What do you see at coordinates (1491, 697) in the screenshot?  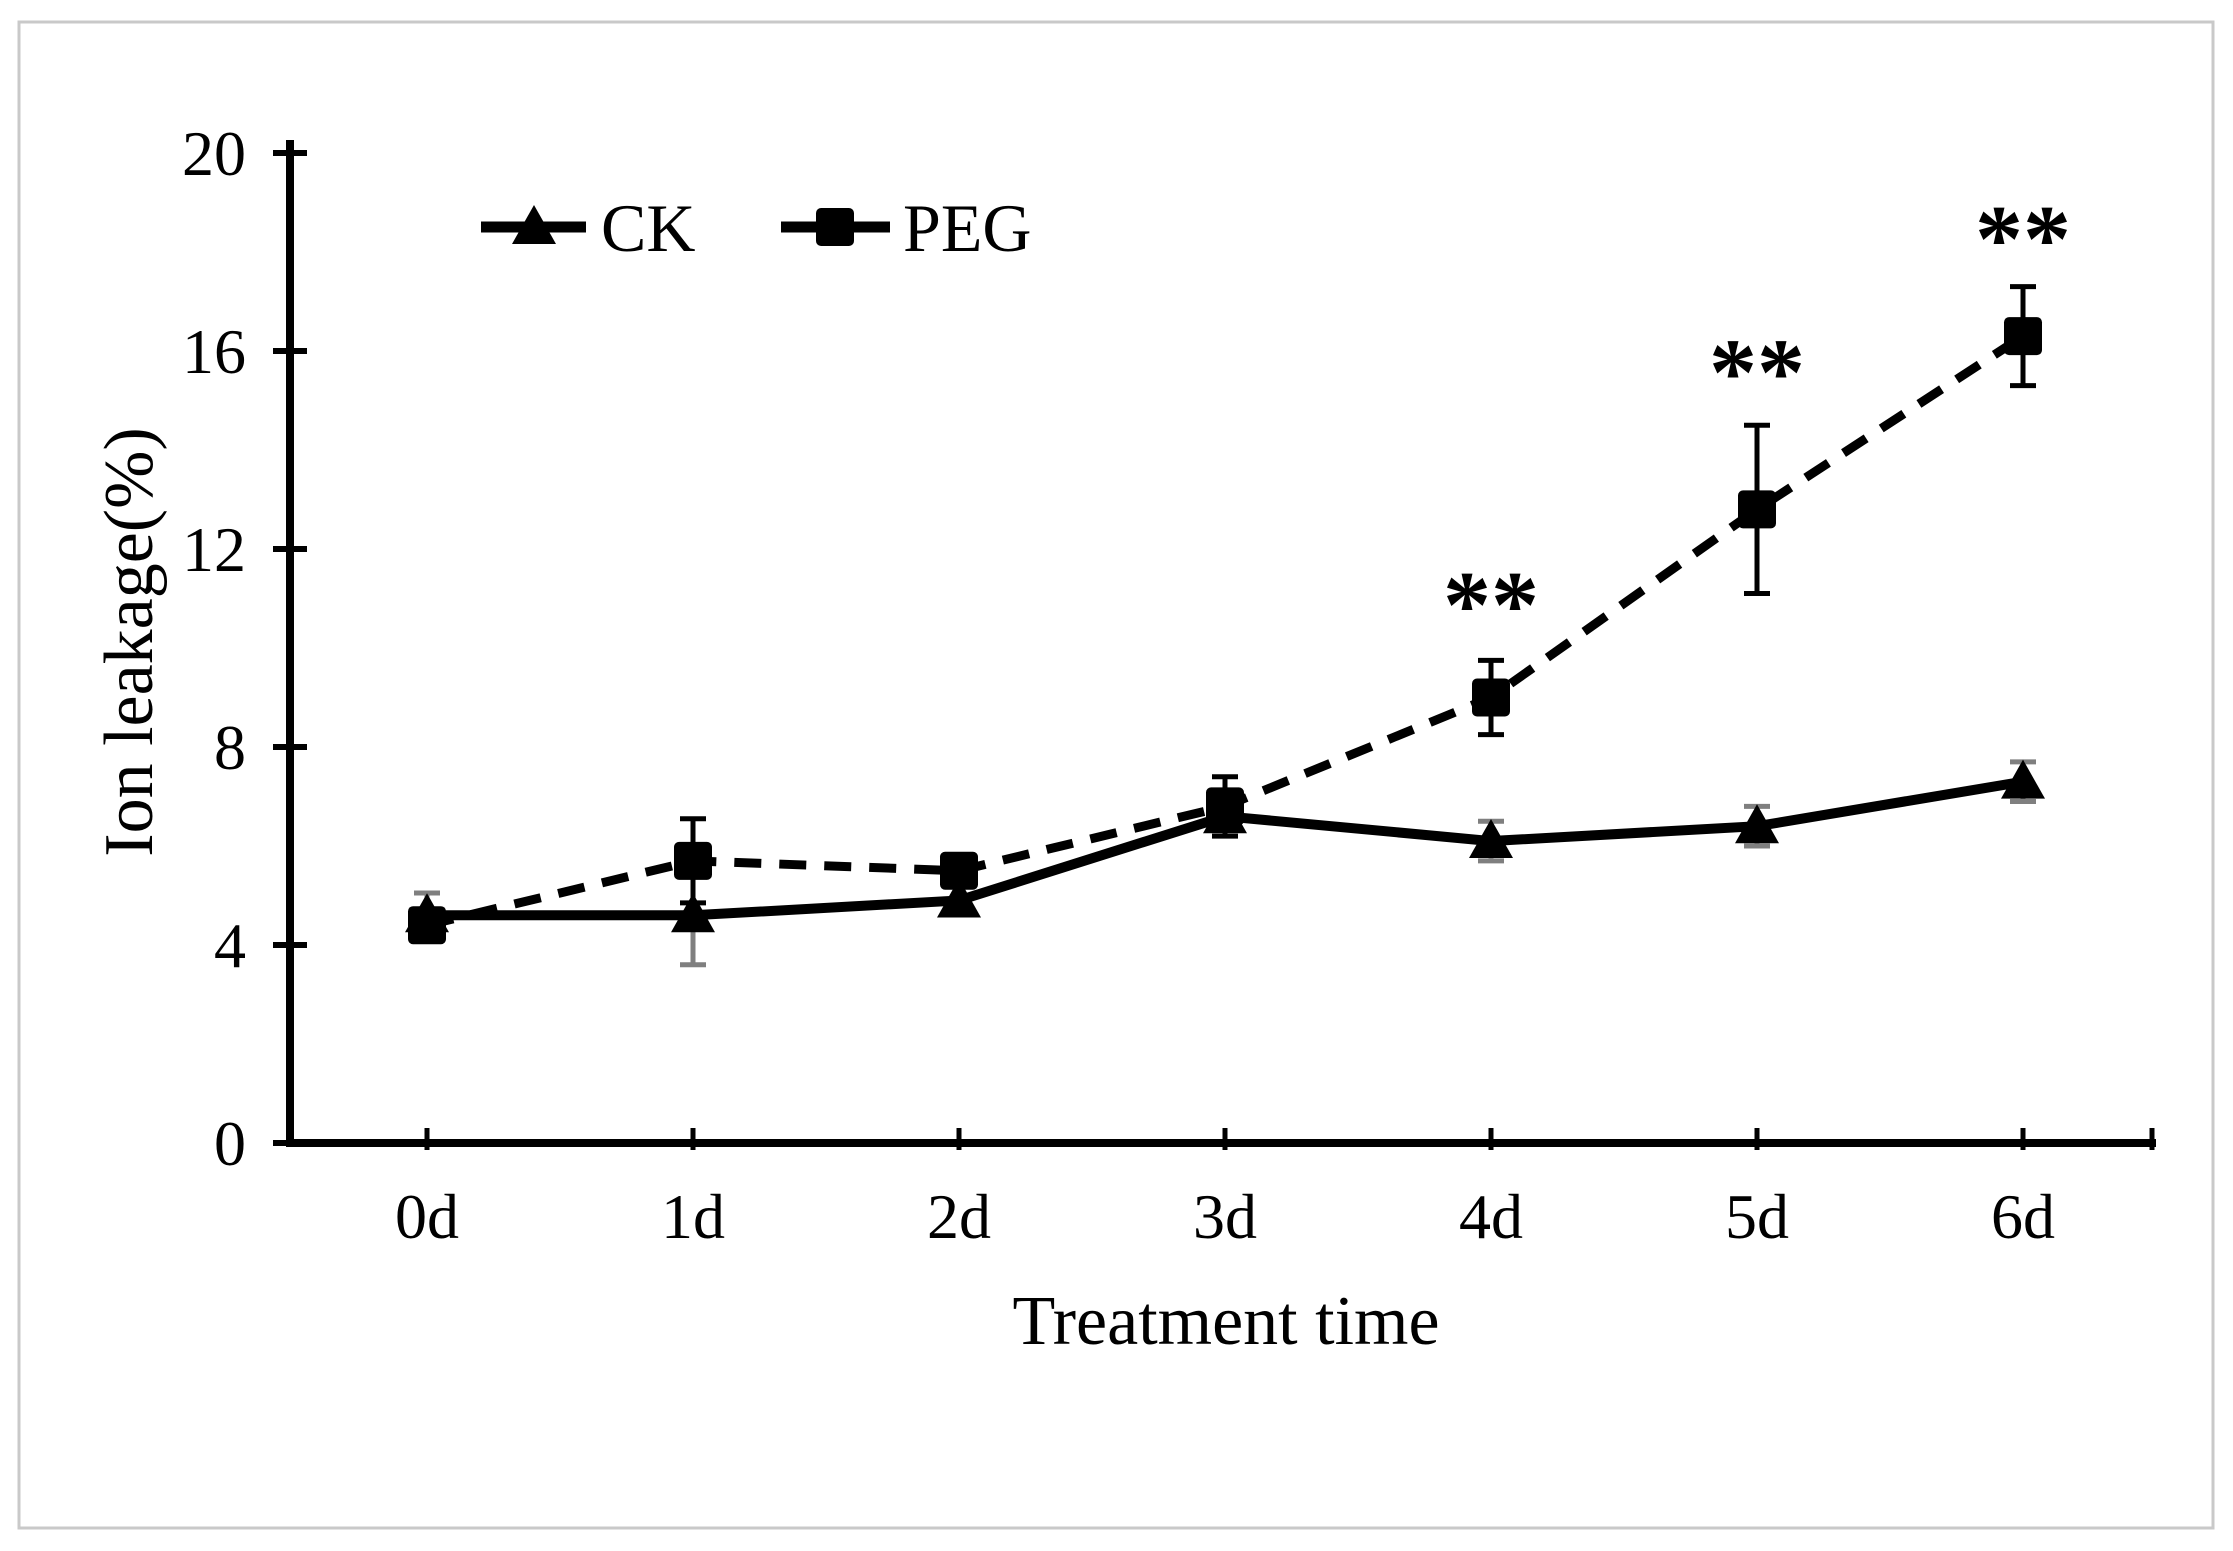 I see `square-marker-peg-4d` at bounding box center [1491, 697].